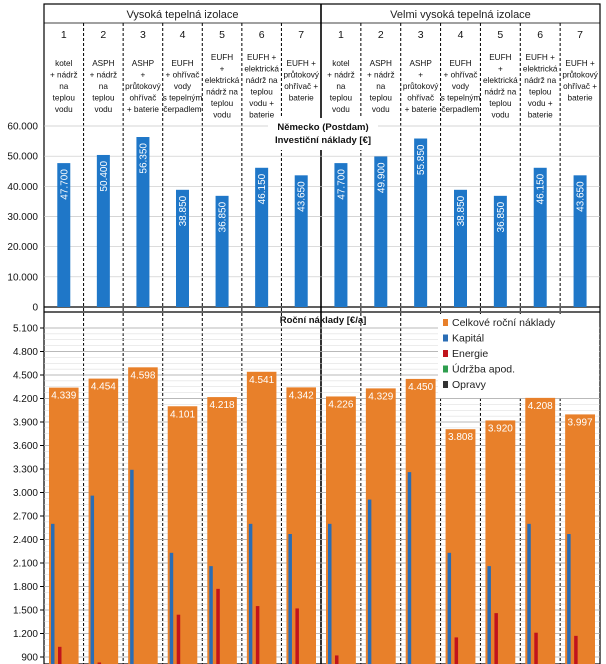  Describe the element at coordinates (22, 247) in the screenshot. I see `y-tick-label: 20.000` at that location.